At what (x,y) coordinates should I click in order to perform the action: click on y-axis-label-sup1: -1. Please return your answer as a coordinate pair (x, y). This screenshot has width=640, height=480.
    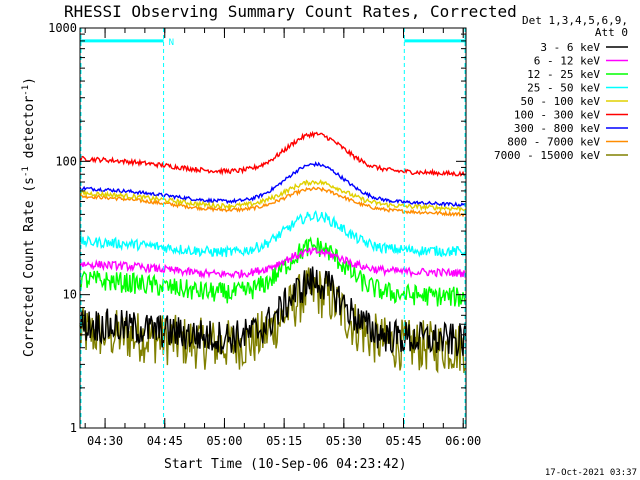
    Looking at the image, I should click on (26, 171).